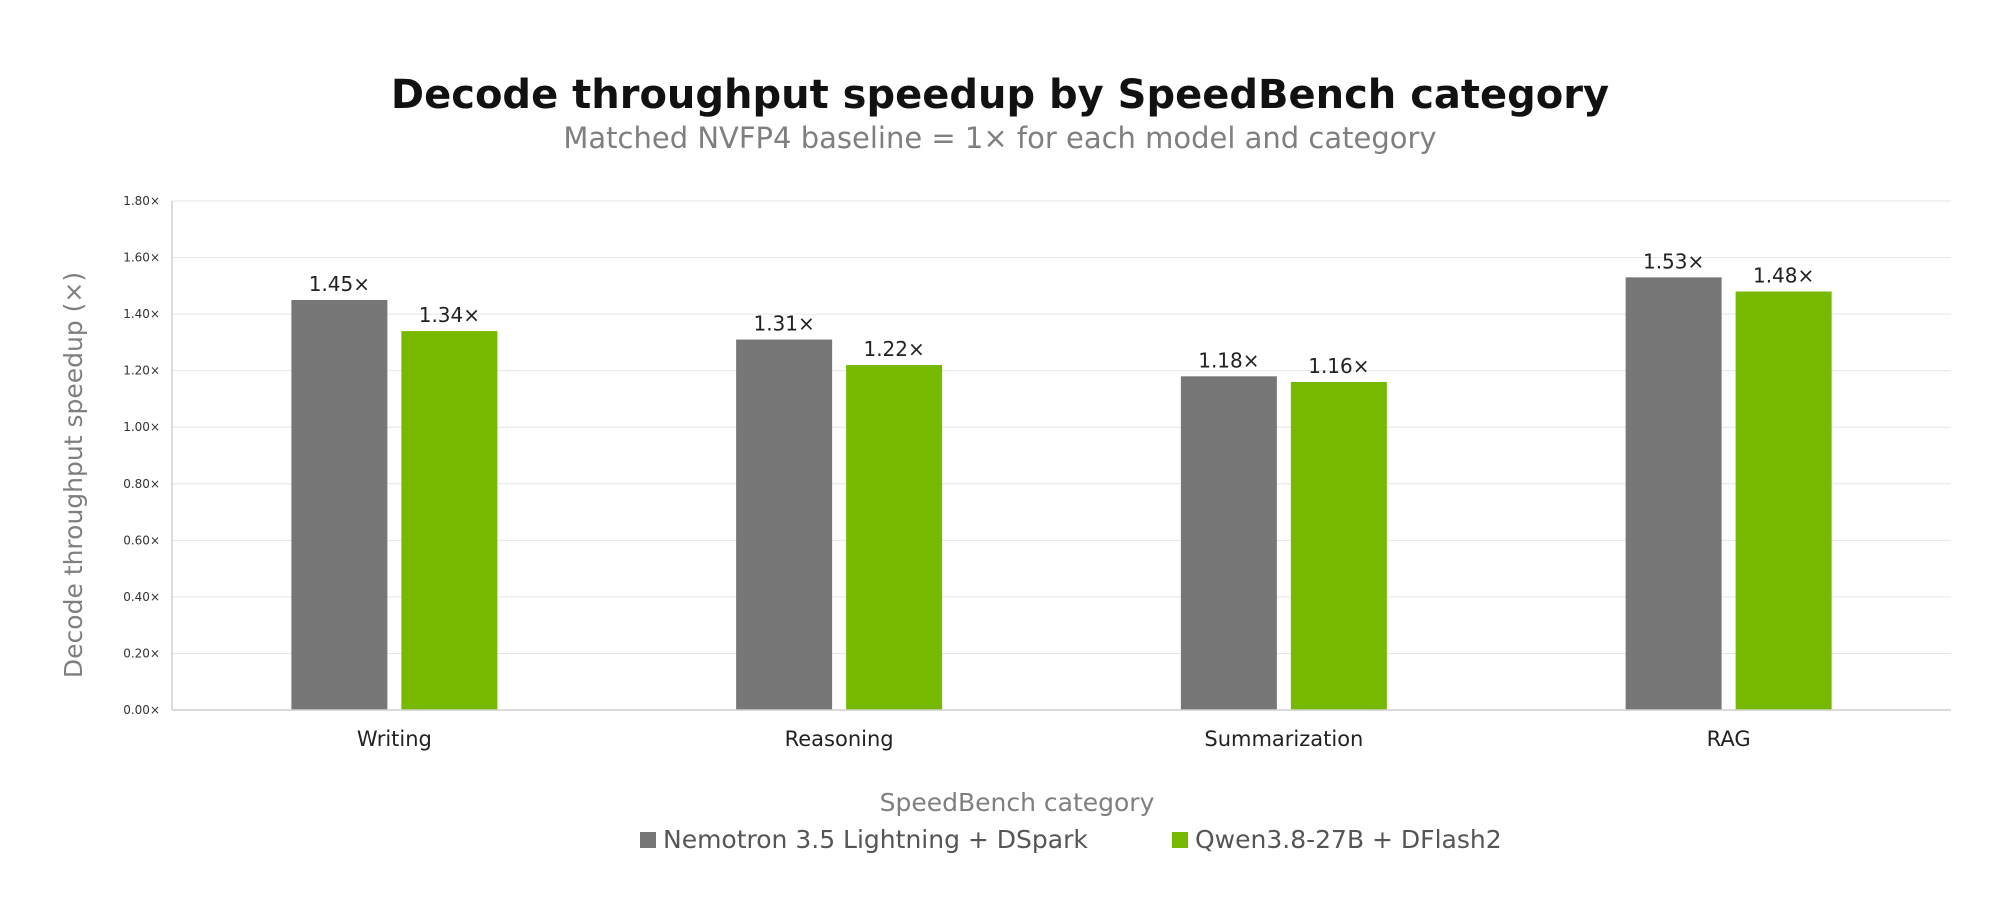  What do you see at coordinates (875, 839) in the screenshot?
I see `legend-label: Nemotron 3.5 Lightning + DSpark` at bounding box center [875, 839].